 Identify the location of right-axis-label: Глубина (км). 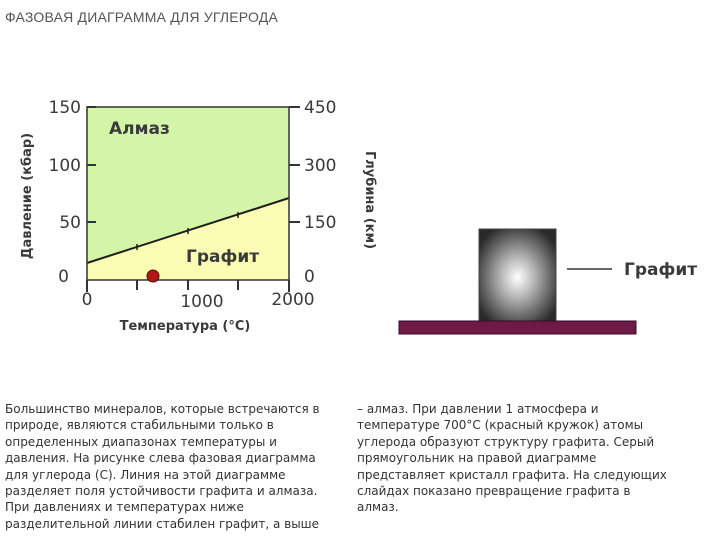
(369, 200).